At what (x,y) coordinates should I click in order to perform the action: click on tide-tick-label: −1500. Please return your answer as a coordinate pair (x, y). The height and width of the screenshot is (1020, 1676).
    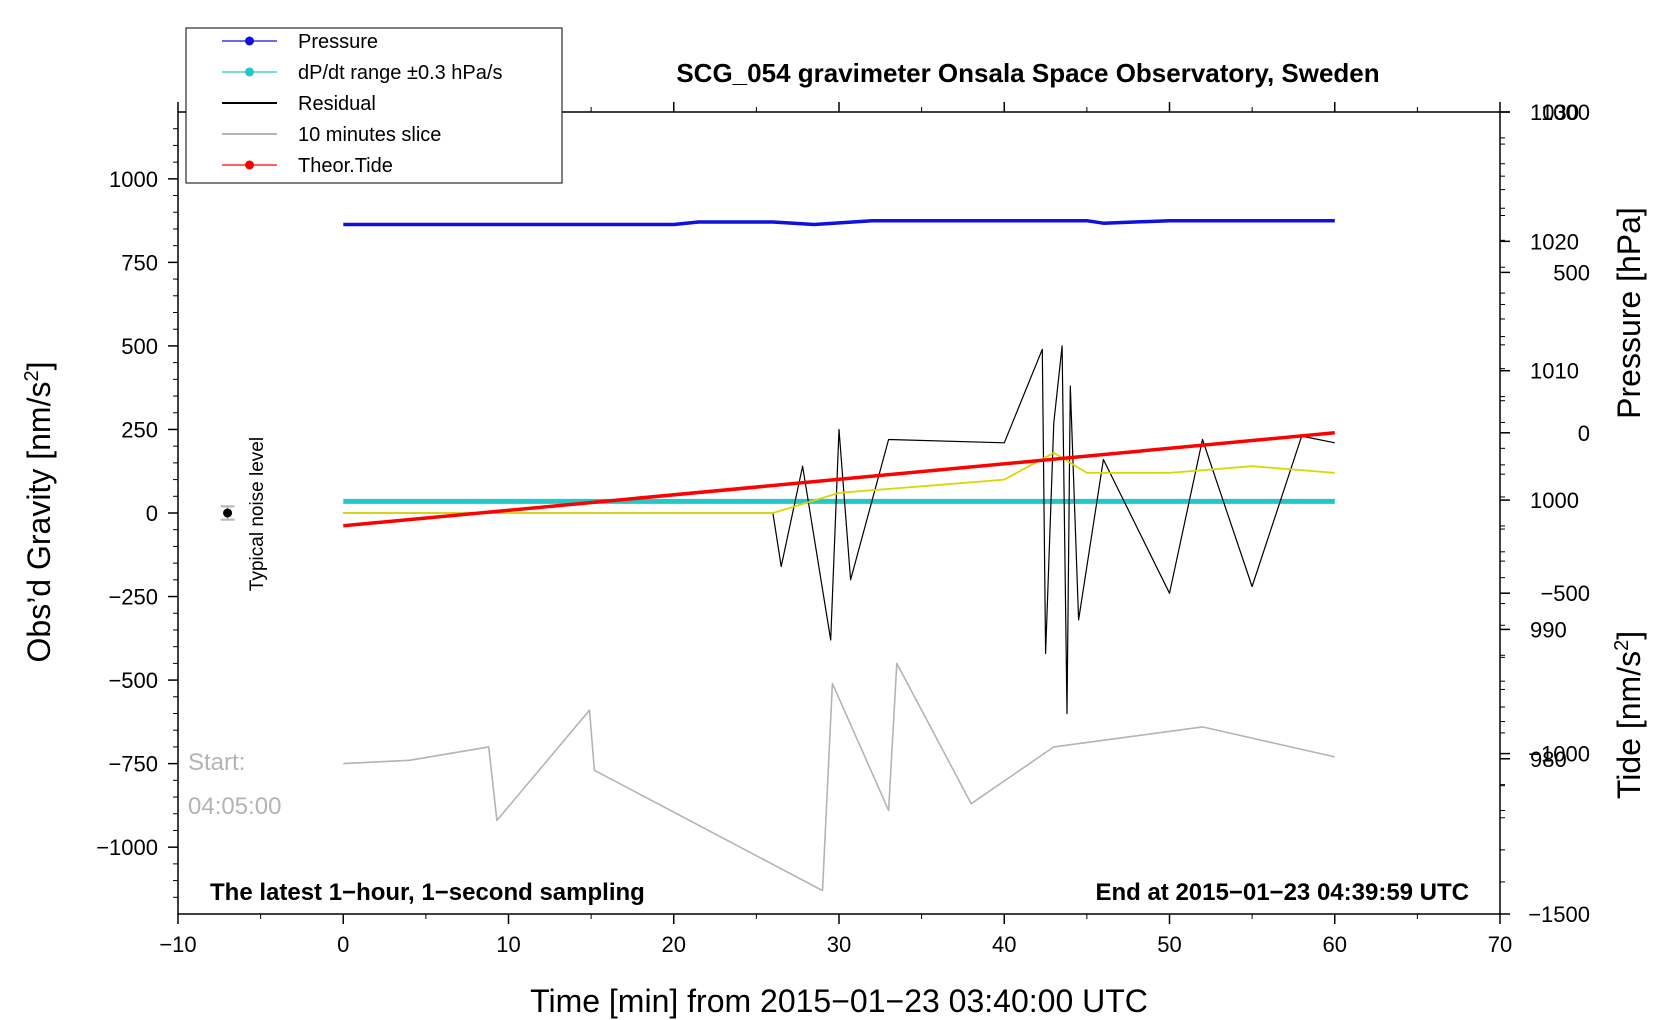
    Looking at the image, I should click on (1559, 914).